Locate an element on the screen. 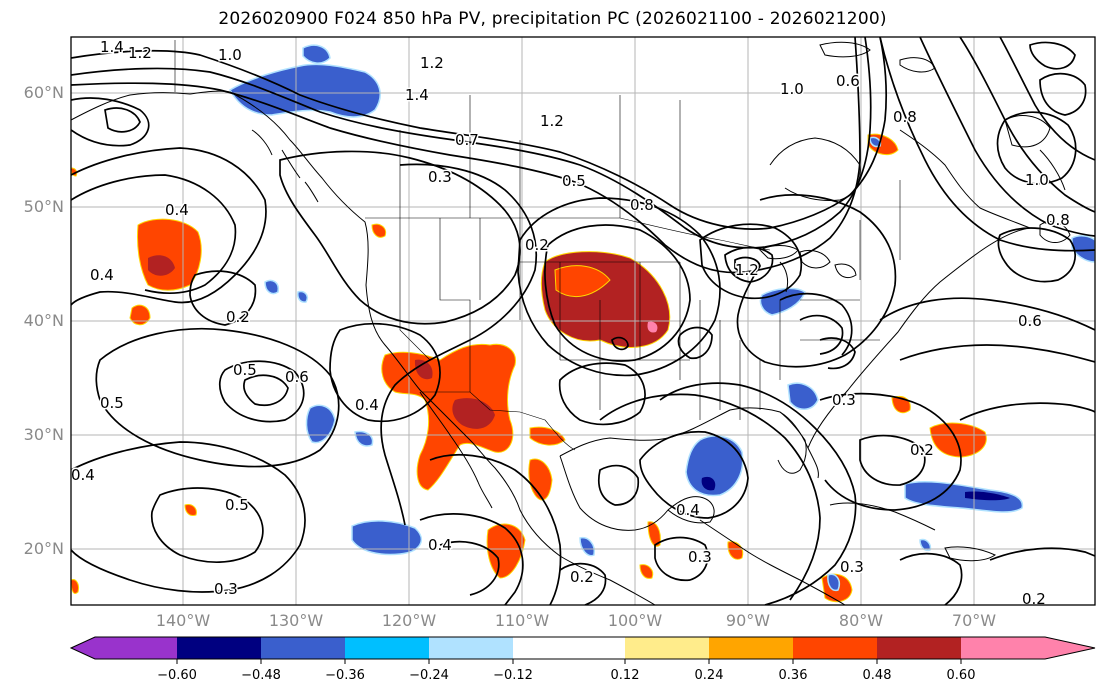  lat-label: 50°N is located at coordinates (43, 206).